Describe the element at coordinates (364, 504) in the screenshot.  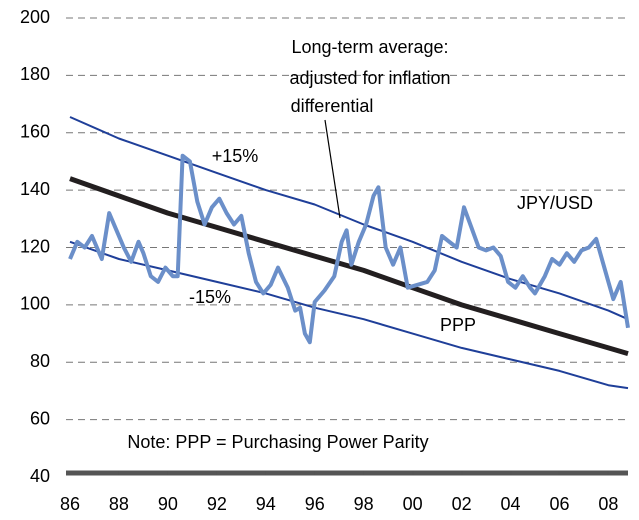
I see `x-tick-label: 98` at that location.